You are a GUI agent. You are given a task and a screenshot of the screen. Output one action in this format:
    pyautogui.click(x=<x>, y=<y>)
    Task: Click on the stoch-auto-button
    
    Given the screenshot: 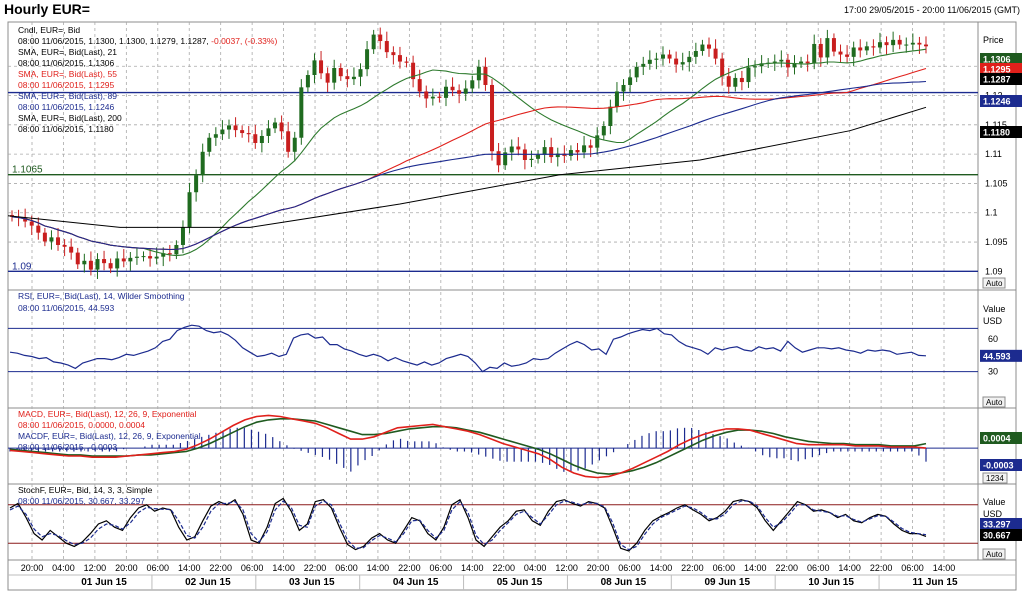 What is the action you would take?
    pyautogui.click(x=994, y=554)
    